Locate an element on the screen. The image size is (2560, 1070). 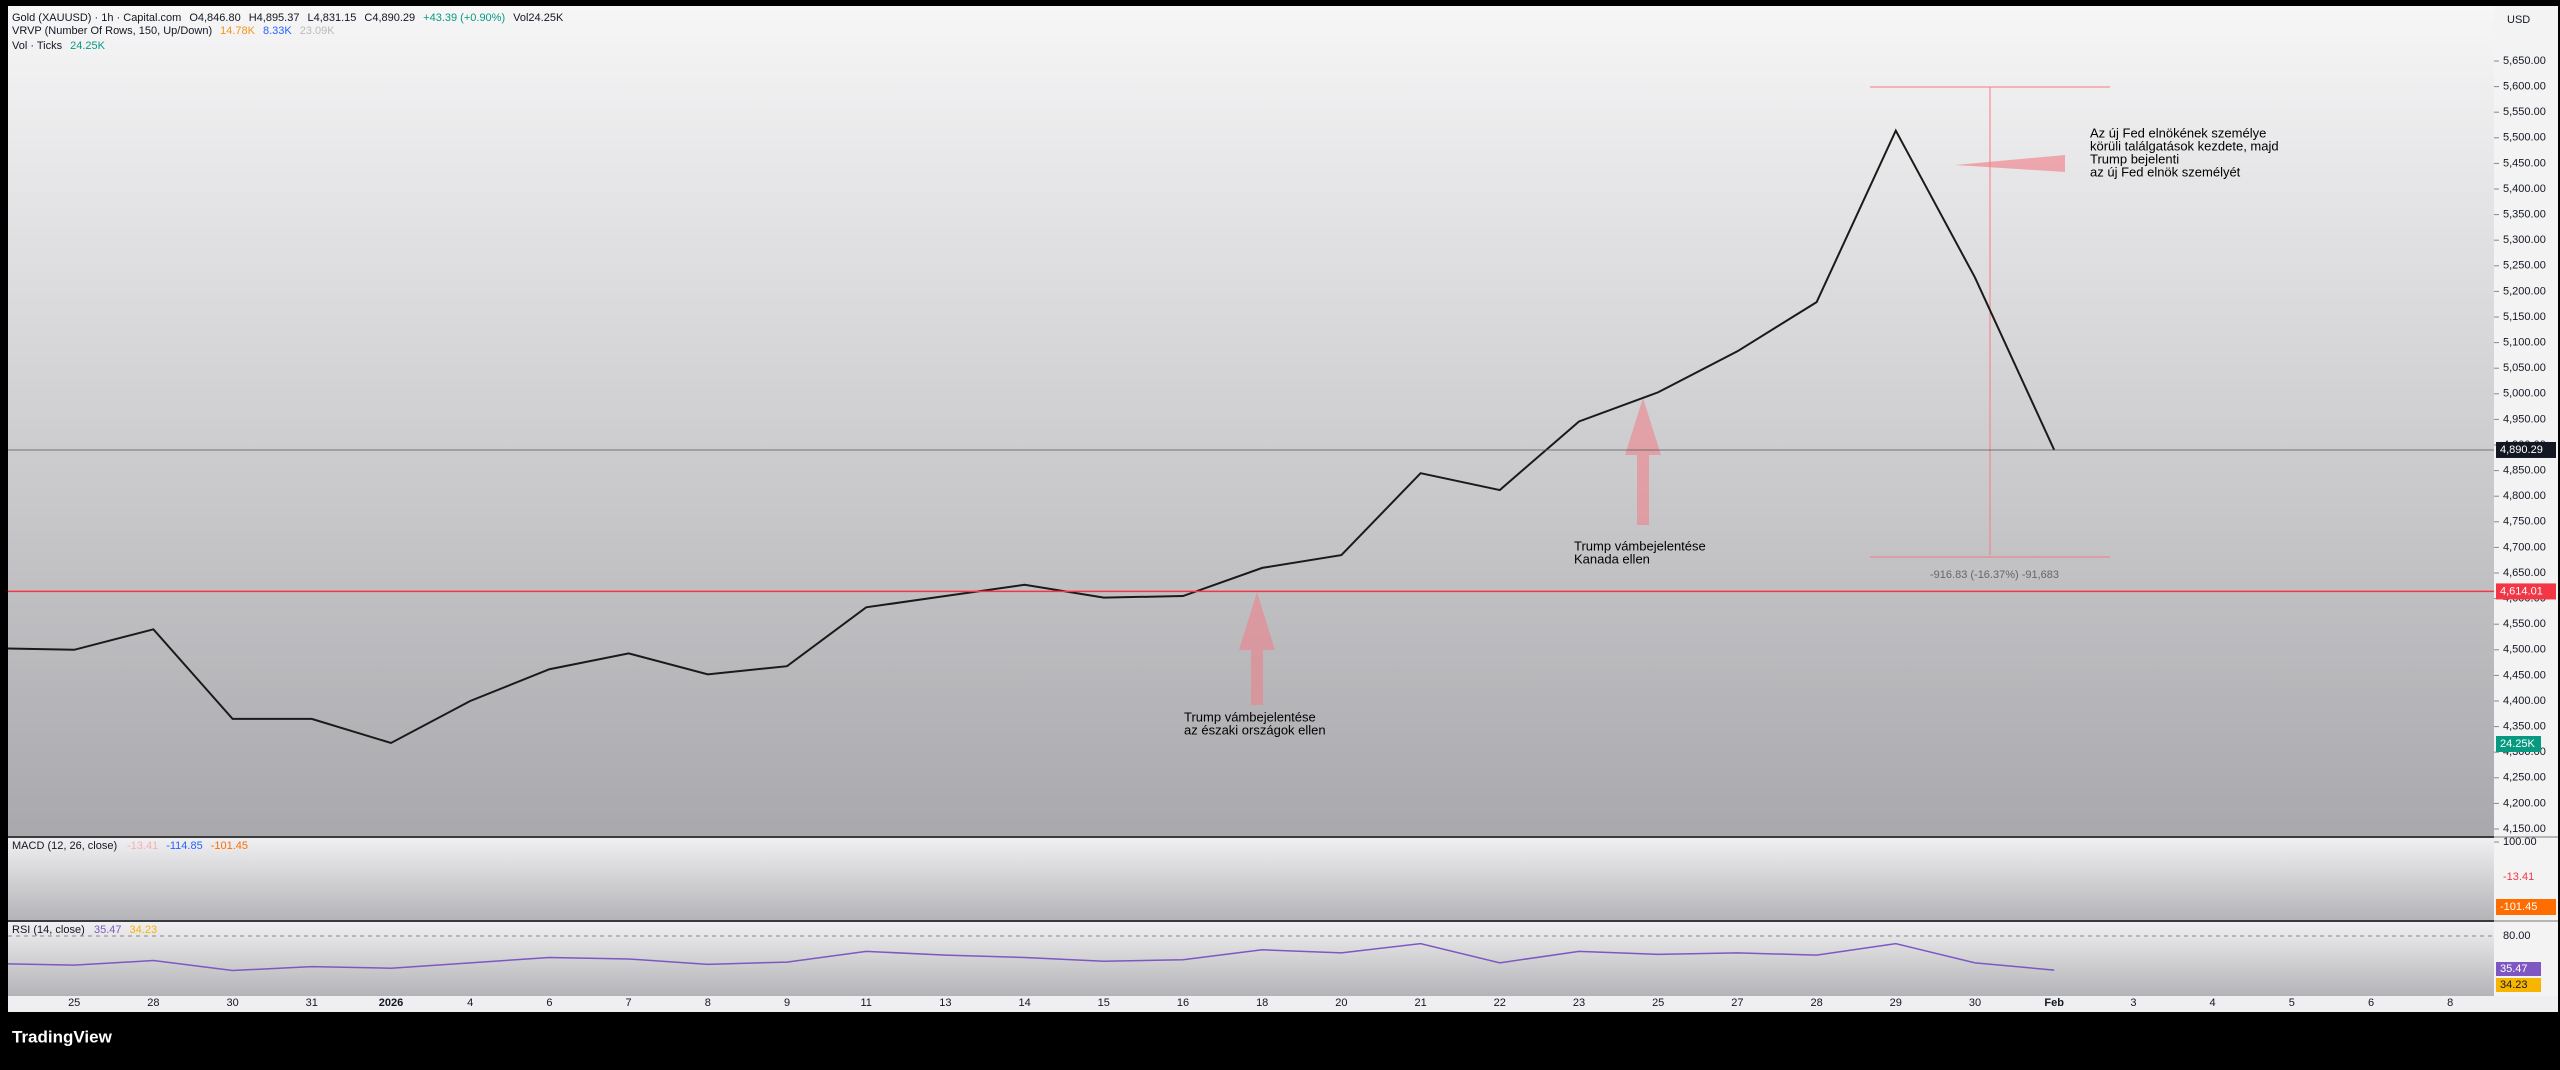
x-tick-label: Feb is located at coordinates (2054, 1003).